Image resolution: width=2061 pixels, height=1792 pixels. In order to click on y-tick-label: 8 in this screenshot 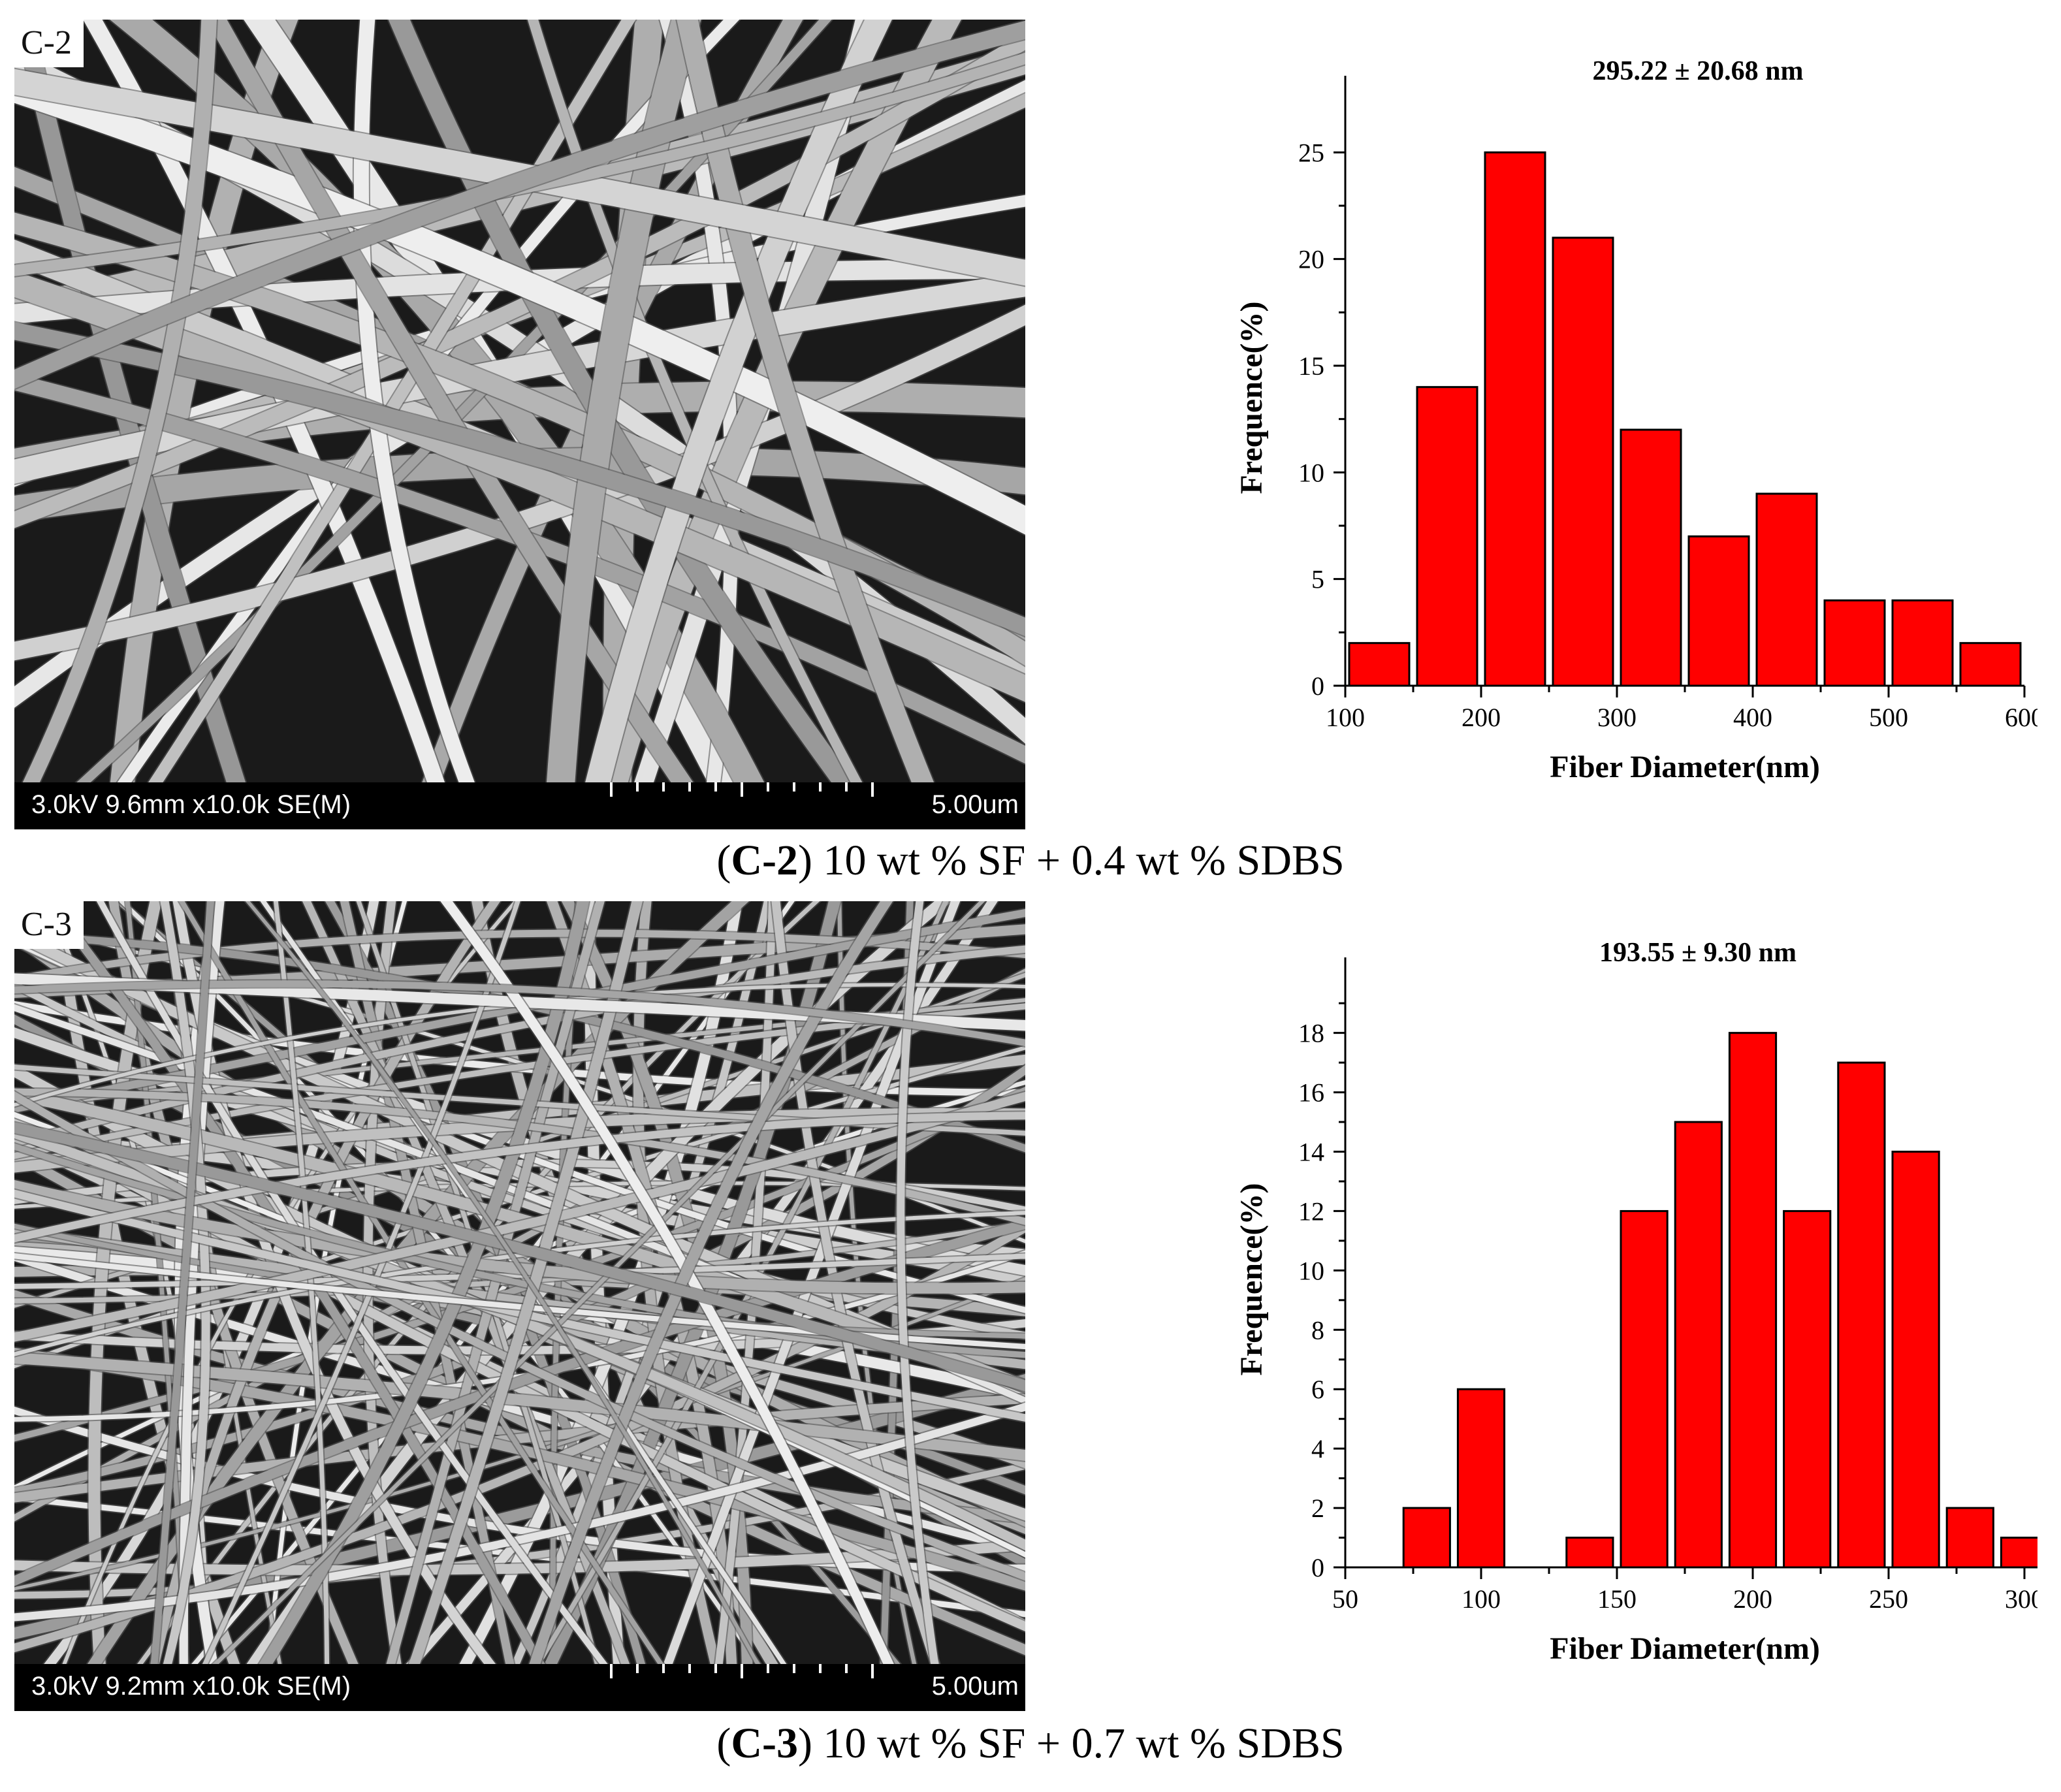, I will do `click(1317, 1330)`.